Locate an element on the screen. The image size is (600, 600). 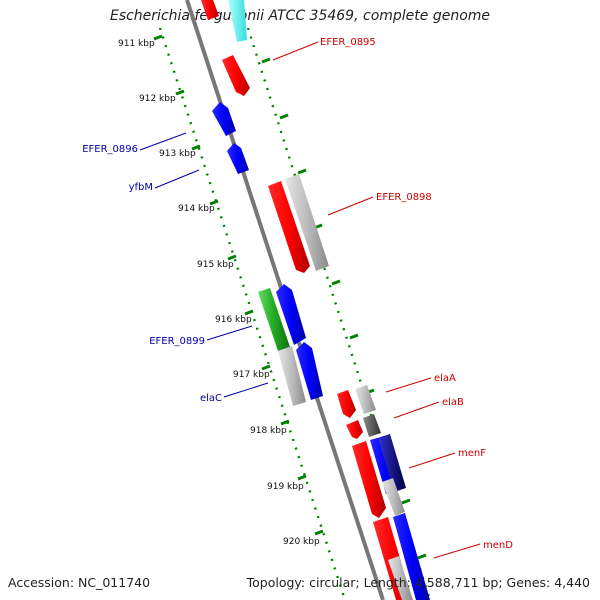
gene-feature-elac-grey is located at coordinates (292, 376).